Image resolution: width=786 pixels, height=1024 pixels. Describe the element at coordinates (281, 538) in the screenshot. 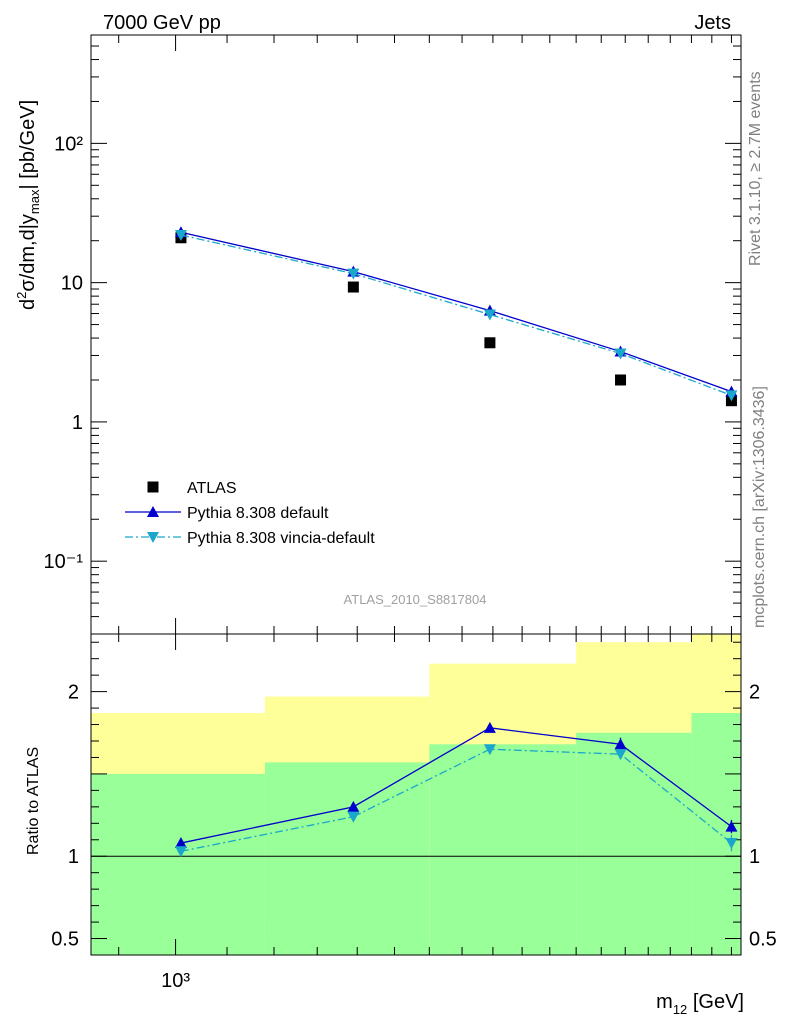

I see `legend-label-2: Pythia 8.308 vincia-default` at that location.